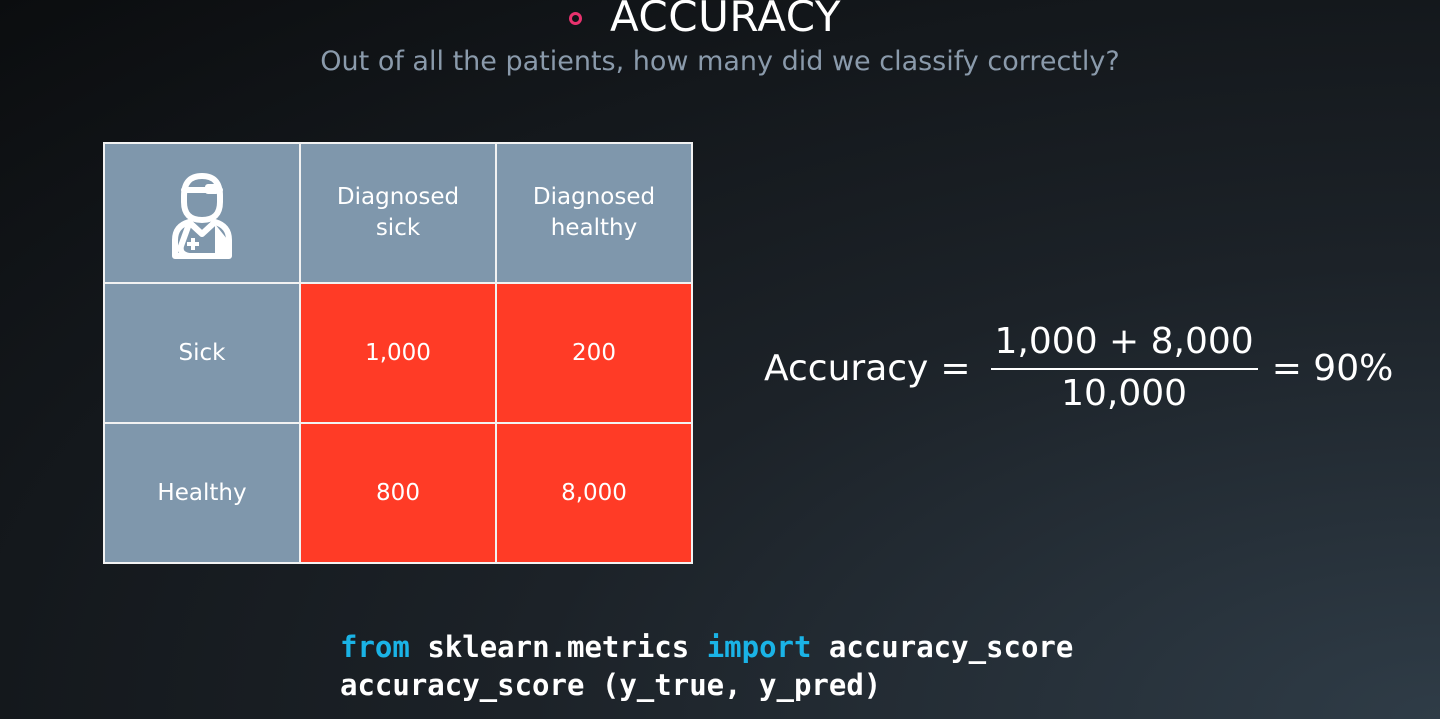 This screenshot has height=719, width=1440. Describe the element at coordinates (575, 18) in the screenshot. I see `bullet-circle-icon` at that location.